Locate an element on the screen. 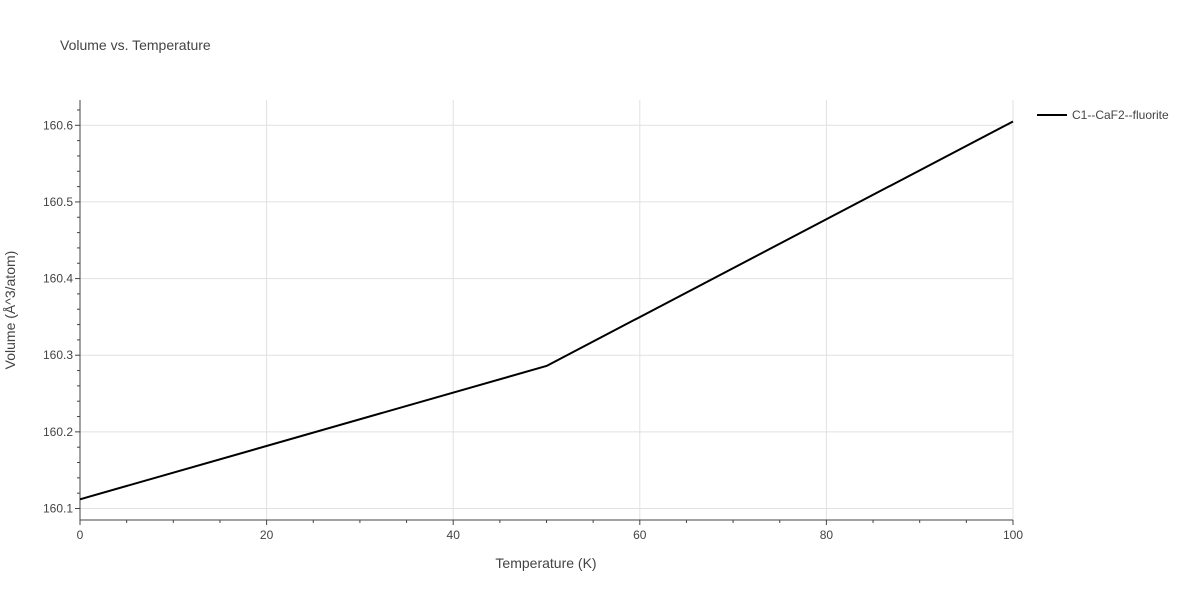  y-tick-label: 160.3 is located at coordinates (58, 355).